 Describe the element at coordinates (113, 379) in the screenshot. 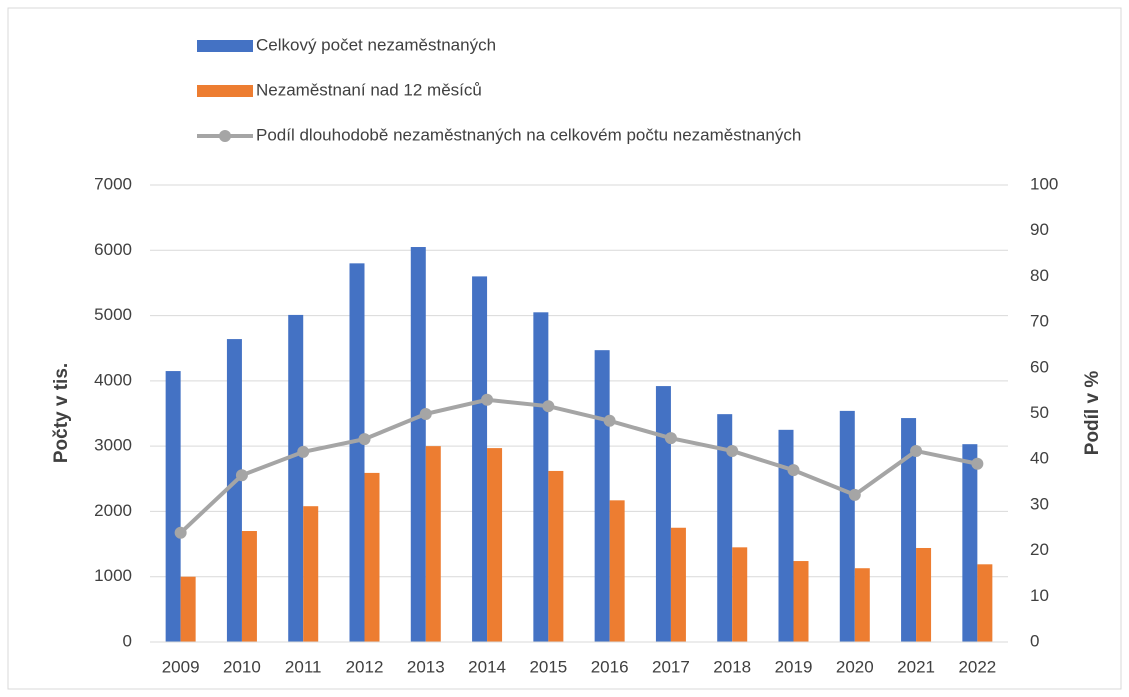

I see `y-tick-label: 4000` at that location.